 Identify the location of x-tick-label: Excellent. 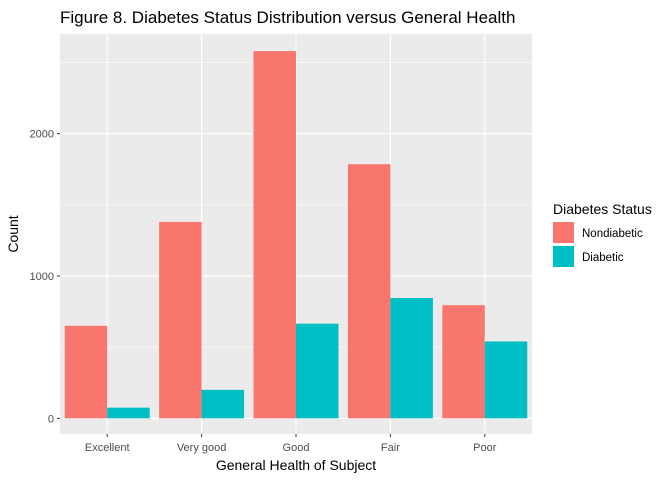
(107, 448).